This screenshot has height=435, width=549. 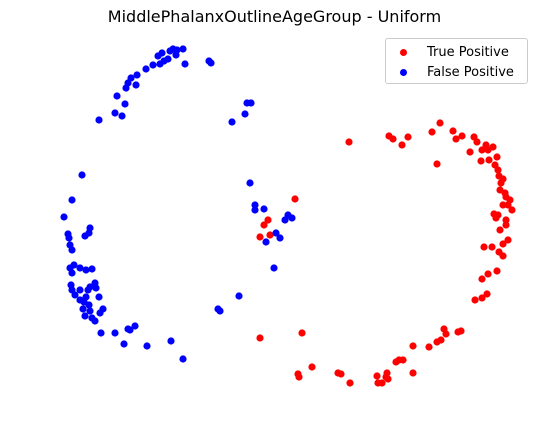 I want to click on legend-marker-true-positive, so click(x=403, y=52).